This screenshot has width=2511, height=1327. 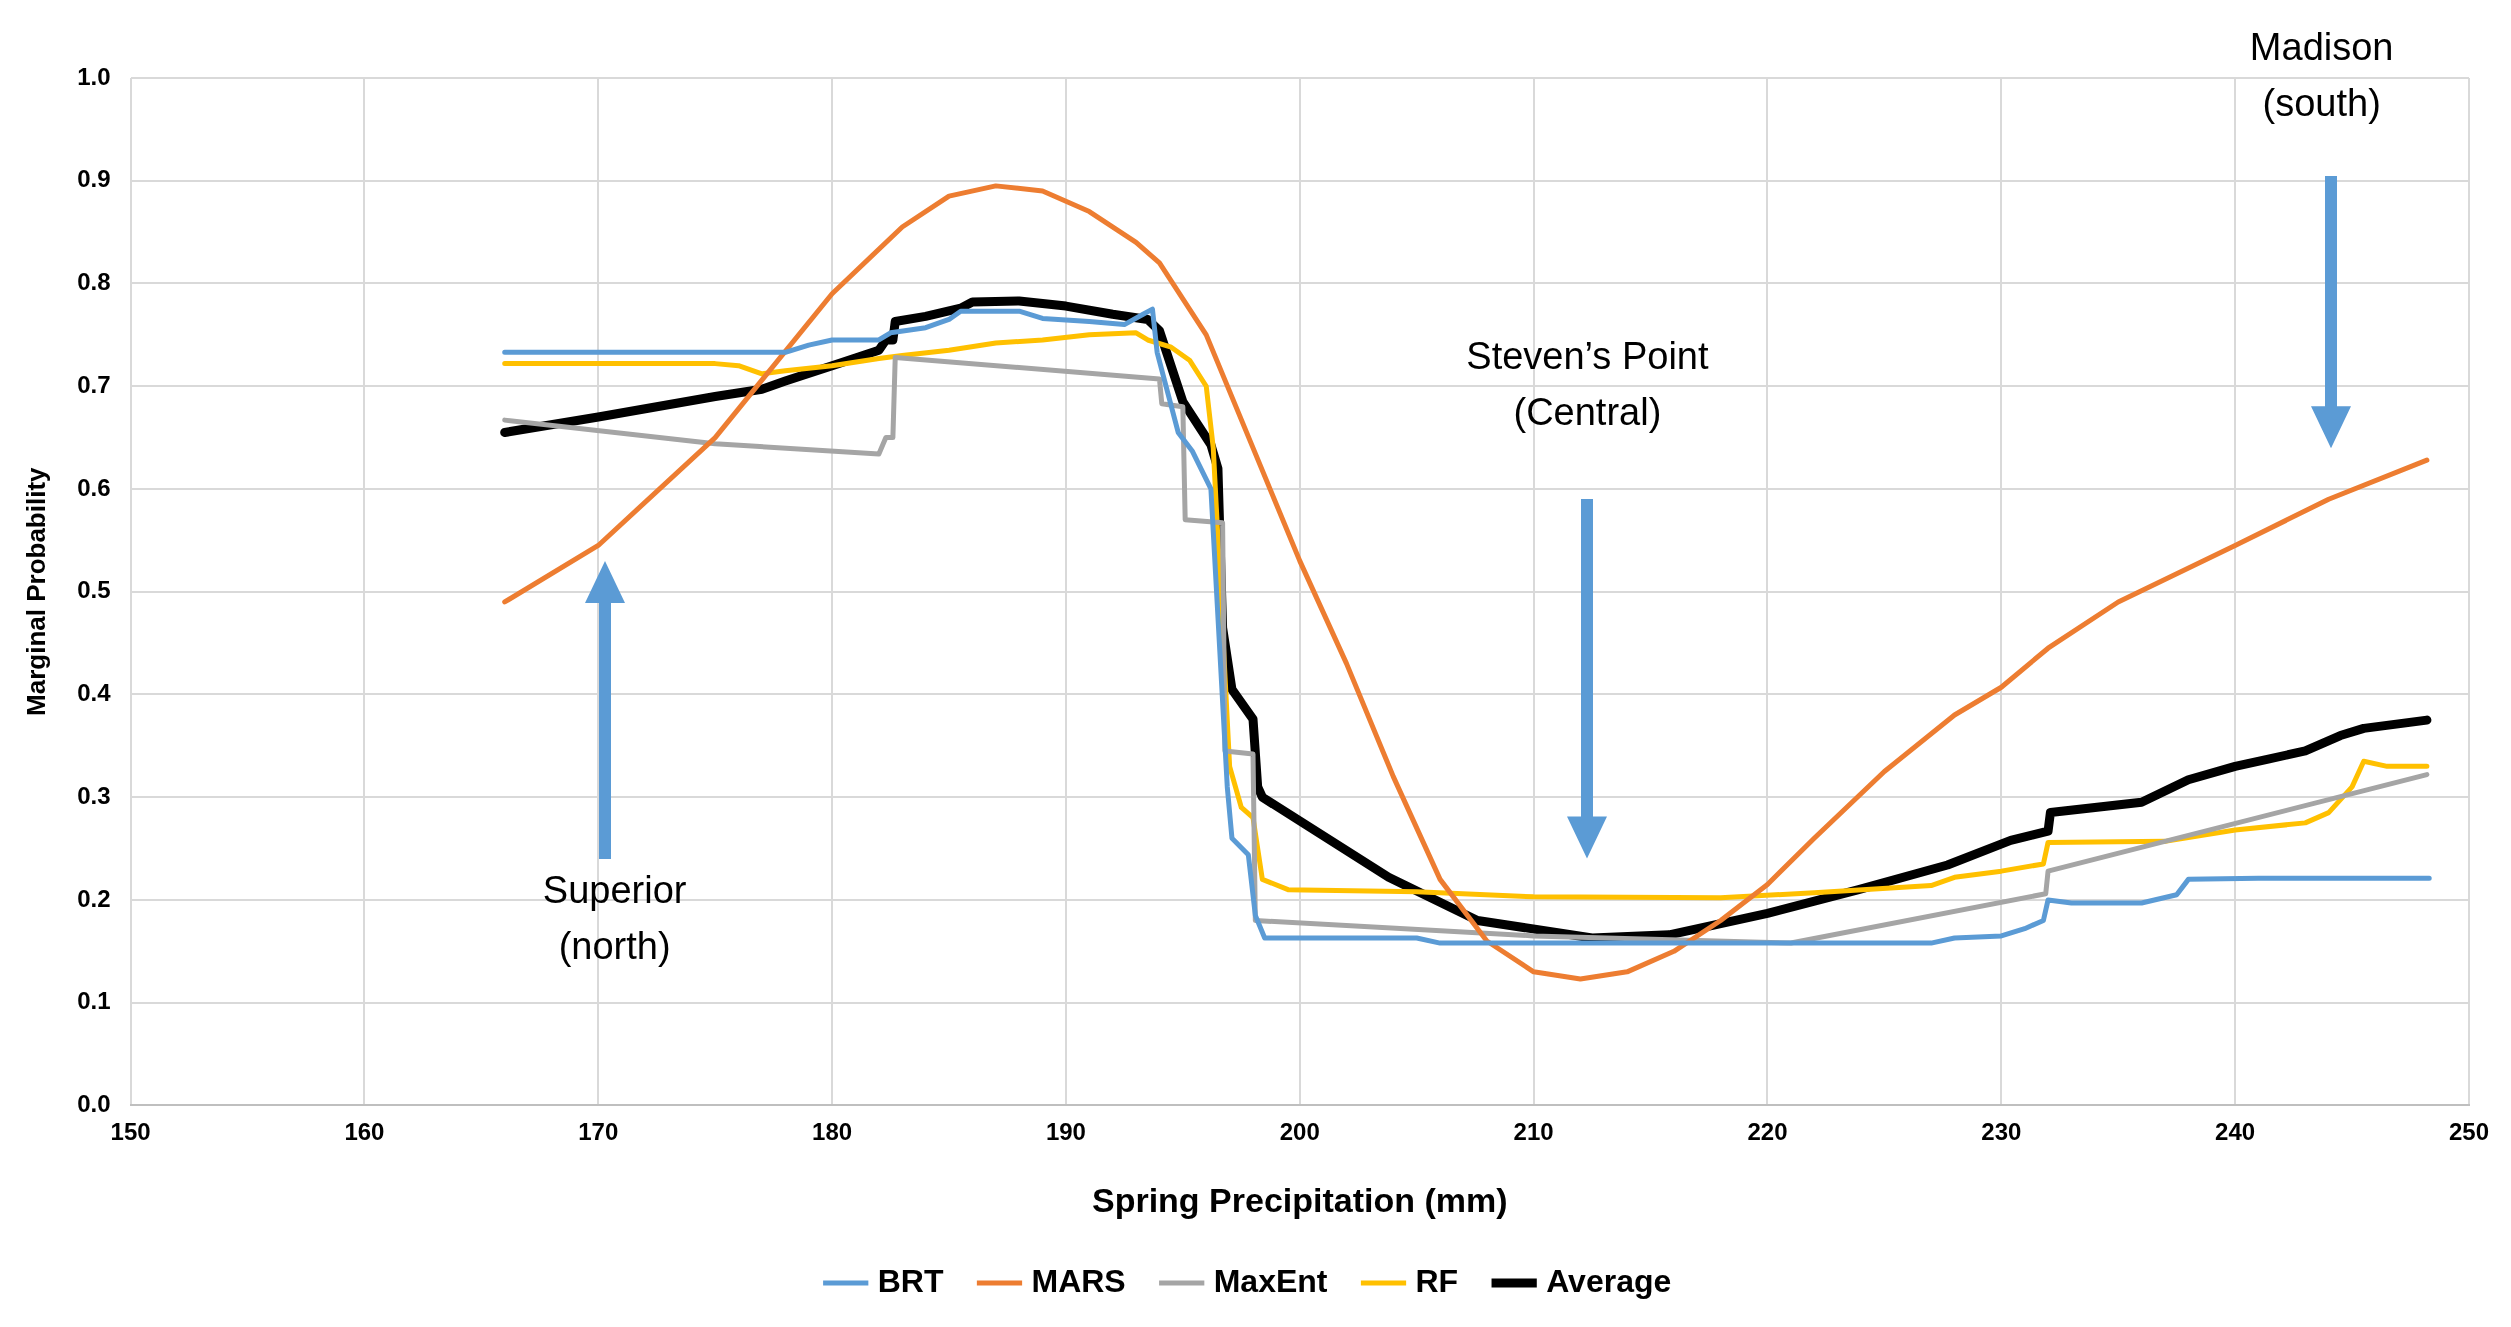 What do you see at coordinates (614, 917) in the screenshot?
I see `annotation: Superior (north)` at bounding box center [614, 917].